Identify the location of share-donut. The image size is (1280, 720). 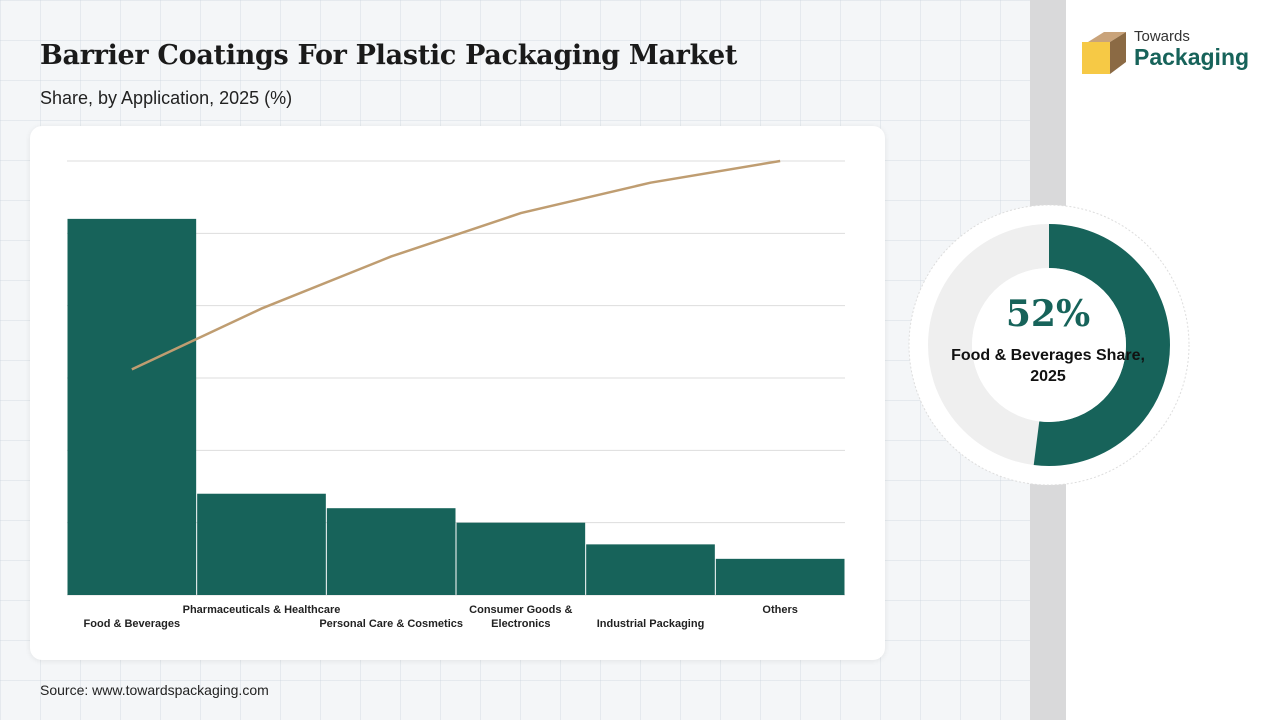
(1049, 345).